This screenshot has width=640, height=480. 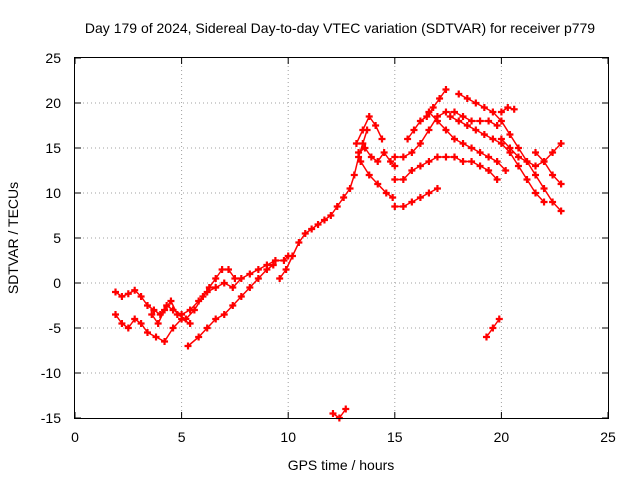 What do you see at coordinates (608, 437) in the screenshot?
I see `x-tick-label: 25` at bounding box center [608, 437].